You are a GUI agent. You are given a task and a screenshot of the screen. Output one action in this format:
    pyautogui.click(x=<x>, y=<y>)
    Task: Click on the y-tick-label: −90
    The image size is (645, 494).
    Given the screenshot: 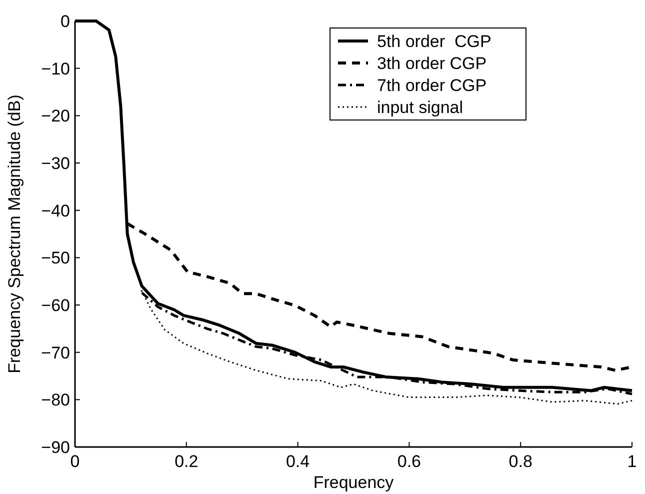 What is the action you would take?
    pyautogui.click(x=55, y=447)
    